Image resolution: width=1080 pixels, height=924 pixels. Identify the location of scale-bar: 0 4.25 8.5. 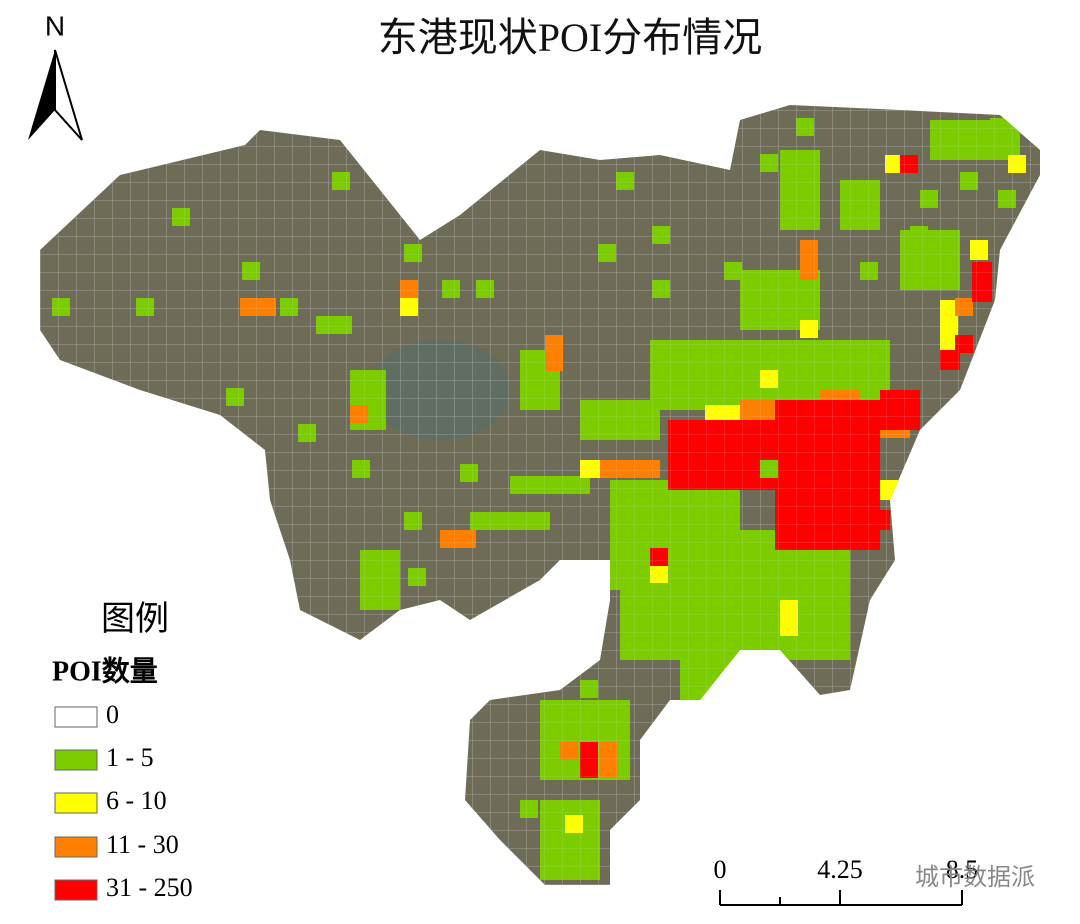
(846, 880).